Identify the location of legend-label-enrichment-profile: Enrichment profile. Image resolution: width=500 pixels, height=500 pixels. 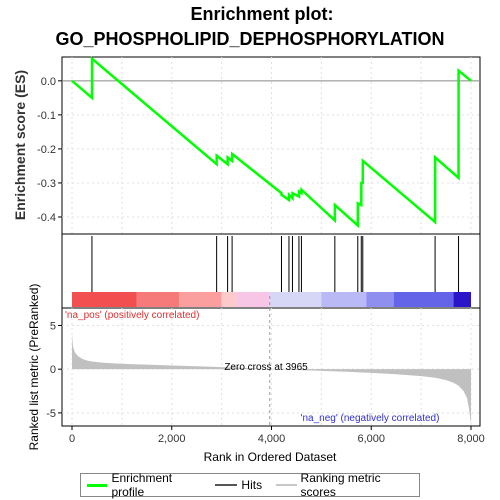
(156, 485).